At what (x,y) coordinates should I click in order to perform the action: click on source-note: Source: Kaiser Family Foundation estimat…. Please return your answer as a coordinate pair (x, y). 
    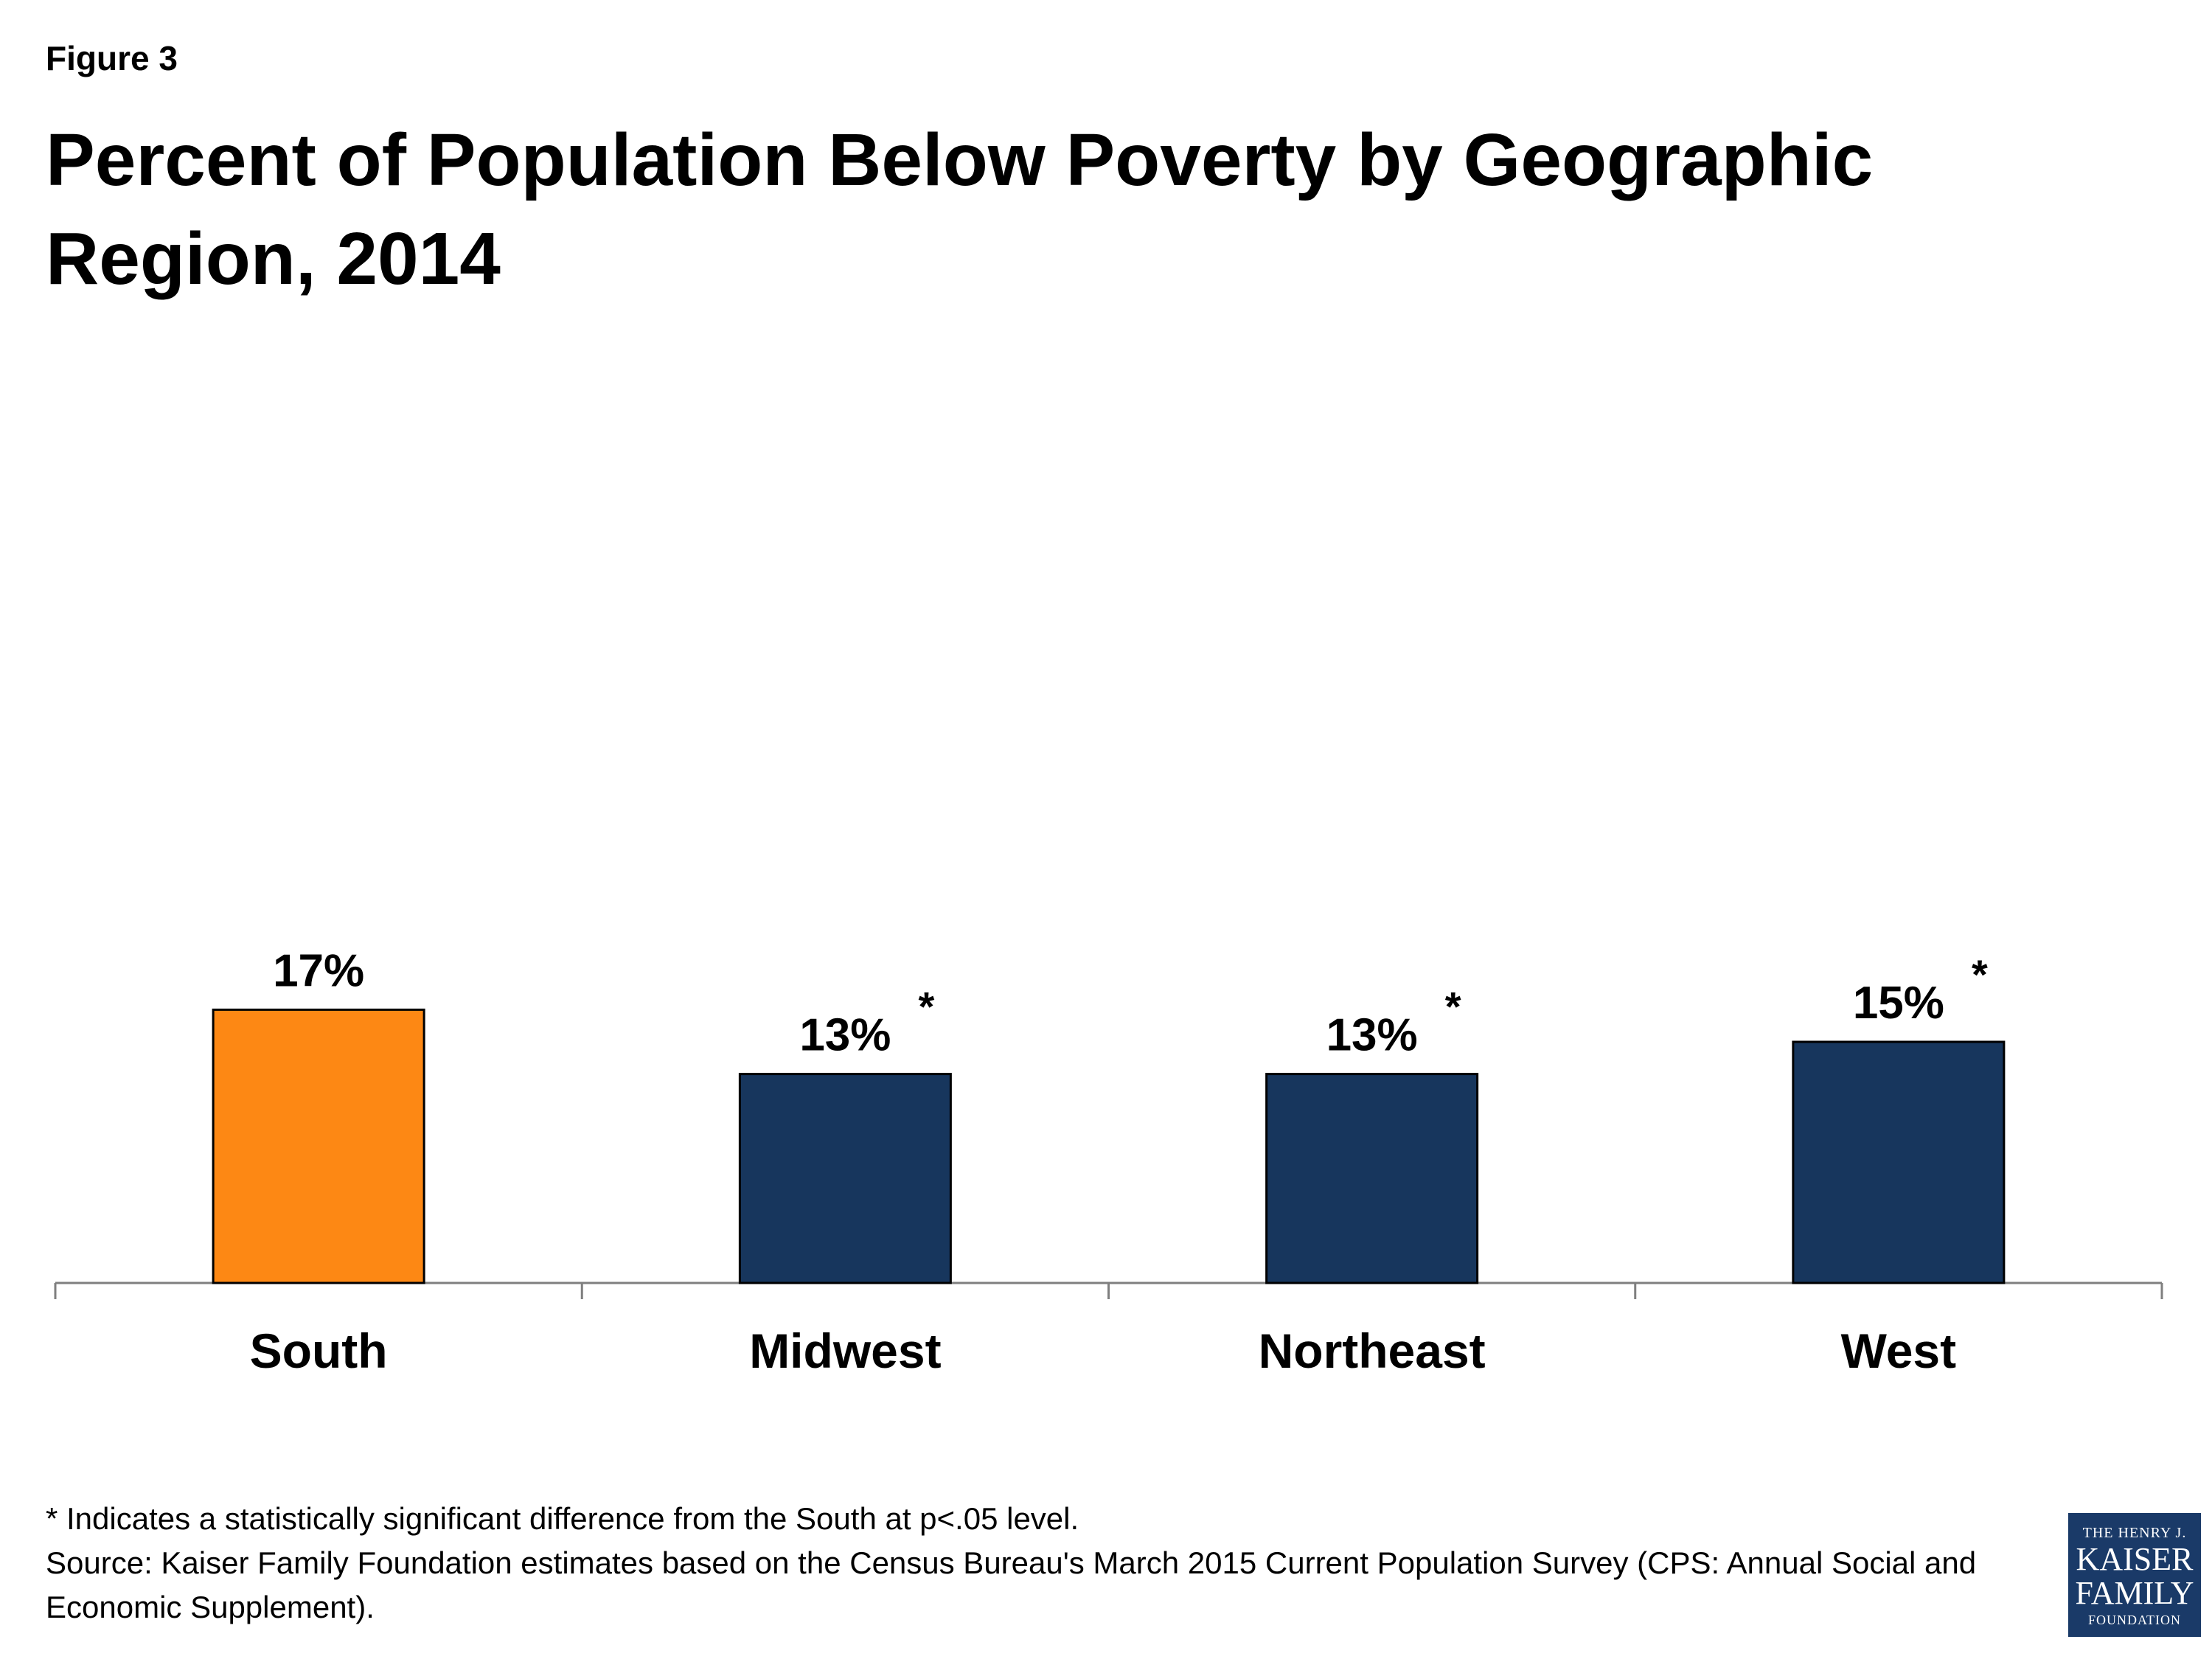
    Looking at the image, I should click on (1011, 1584).